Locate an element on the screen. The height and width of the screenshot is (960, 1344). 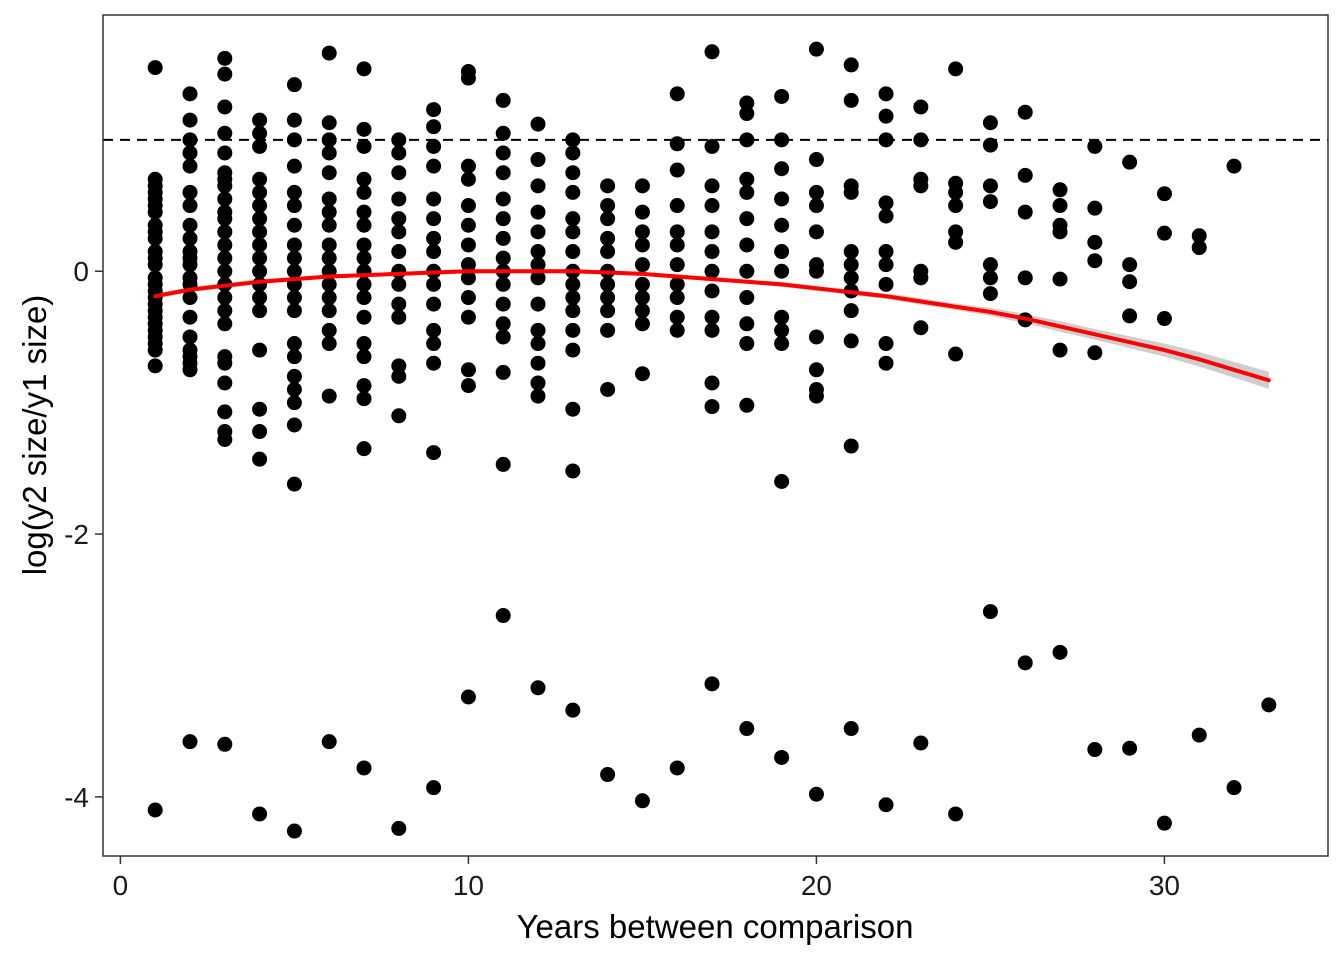
y-tick-label: 0 is located at coordinates (81, 271).